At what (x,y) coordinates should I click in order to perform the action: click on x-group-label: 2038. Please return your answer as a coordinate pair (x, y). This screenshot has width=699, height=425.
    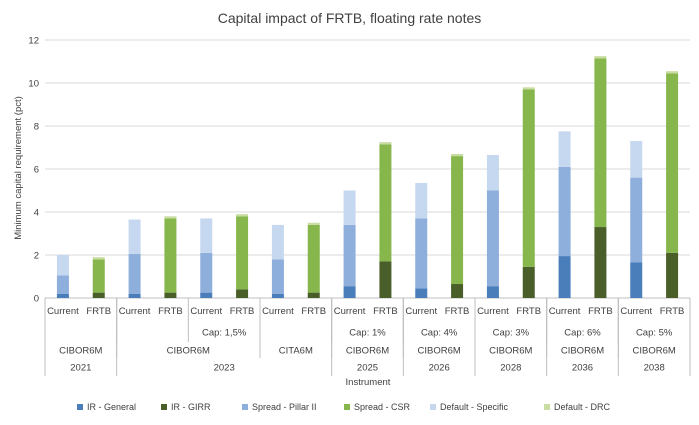
    Looking at the image, I should click on (654, 368).